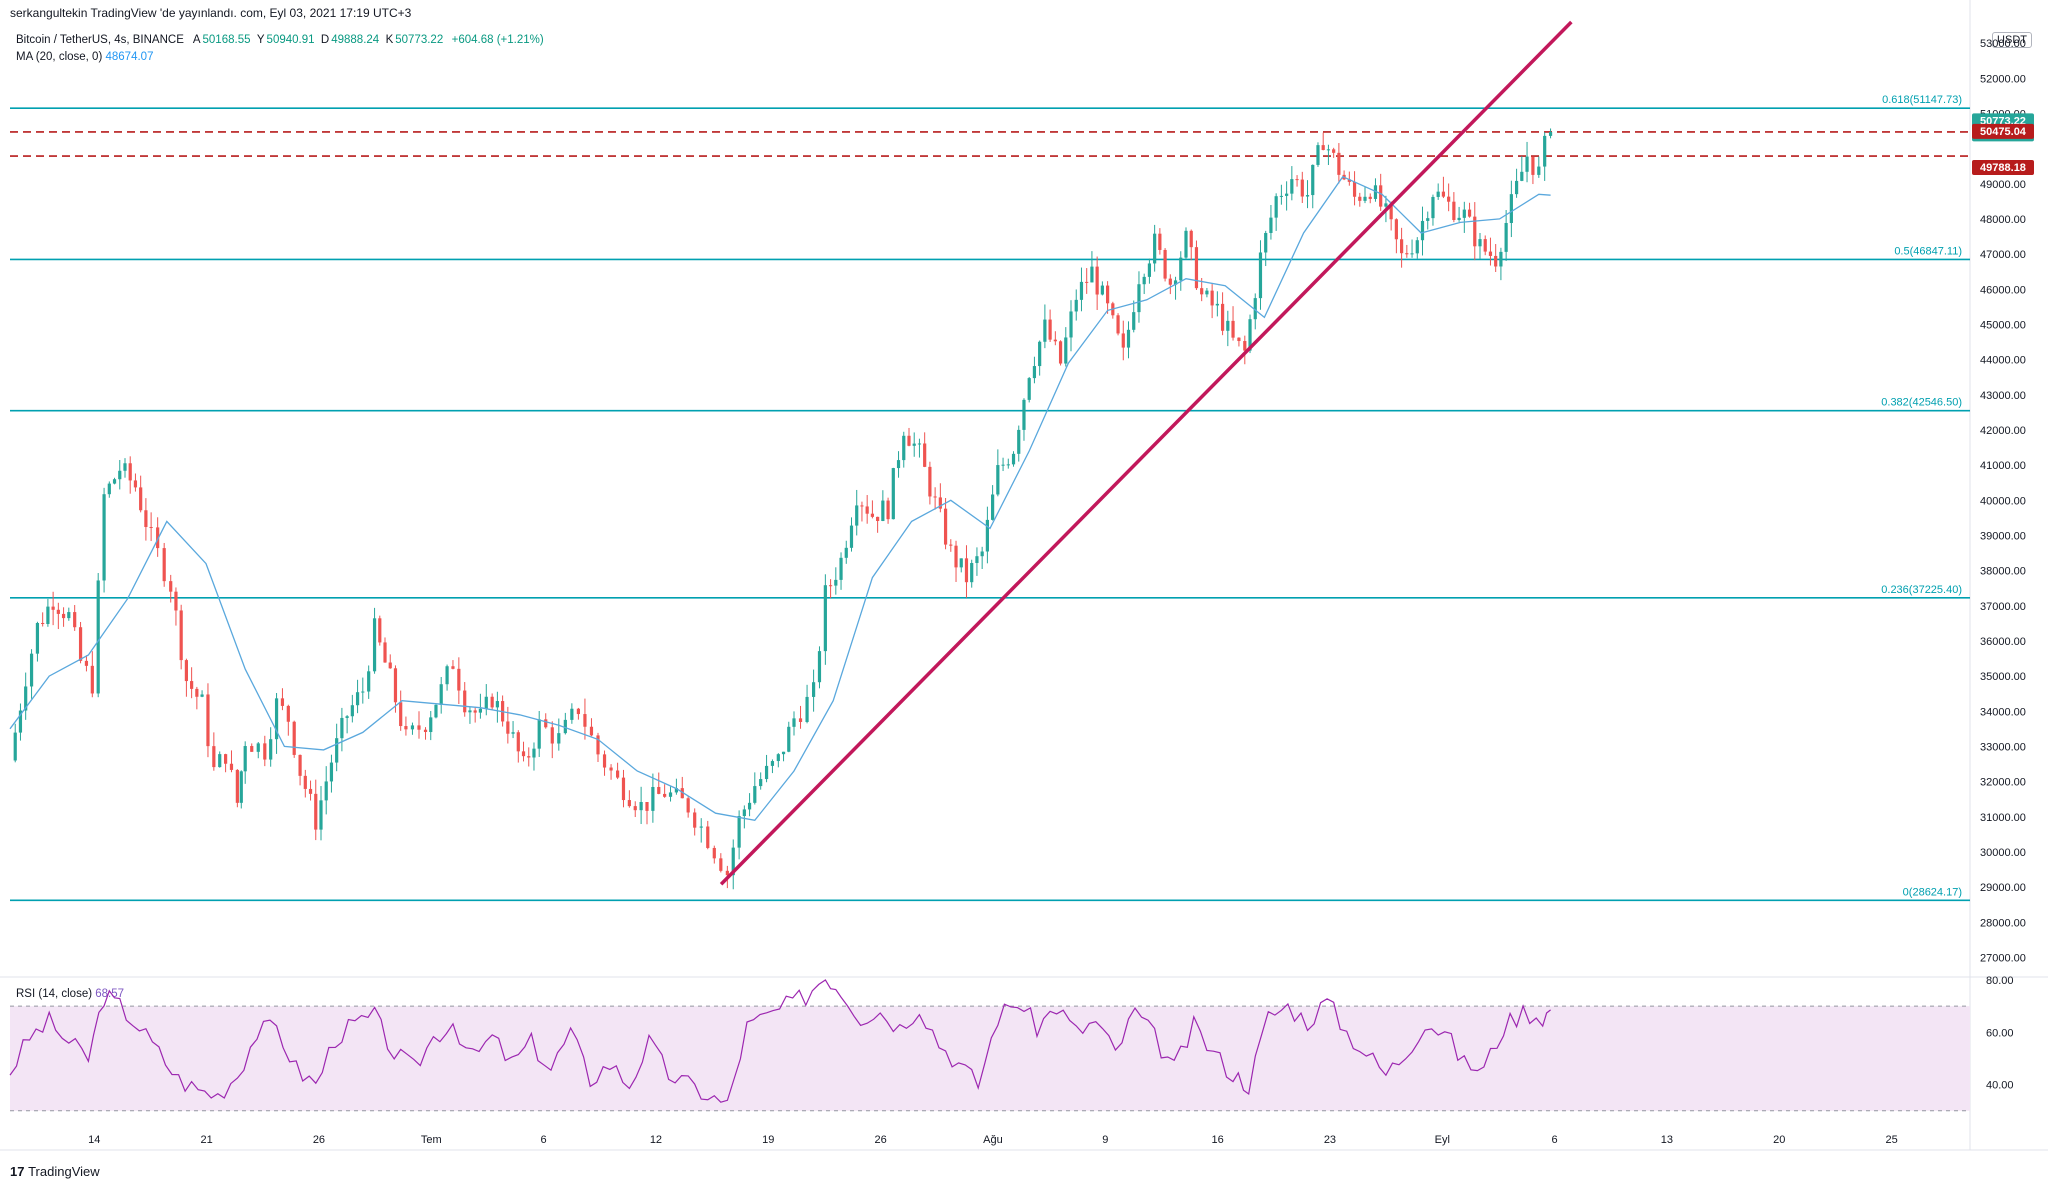 This screenshot has width=2048, height=1187. What do you see at coordinates (2000, 1086) in the screenshot?
I see `rsi-tick-label-0: 40.00` at bounding box center [2000, 1086].